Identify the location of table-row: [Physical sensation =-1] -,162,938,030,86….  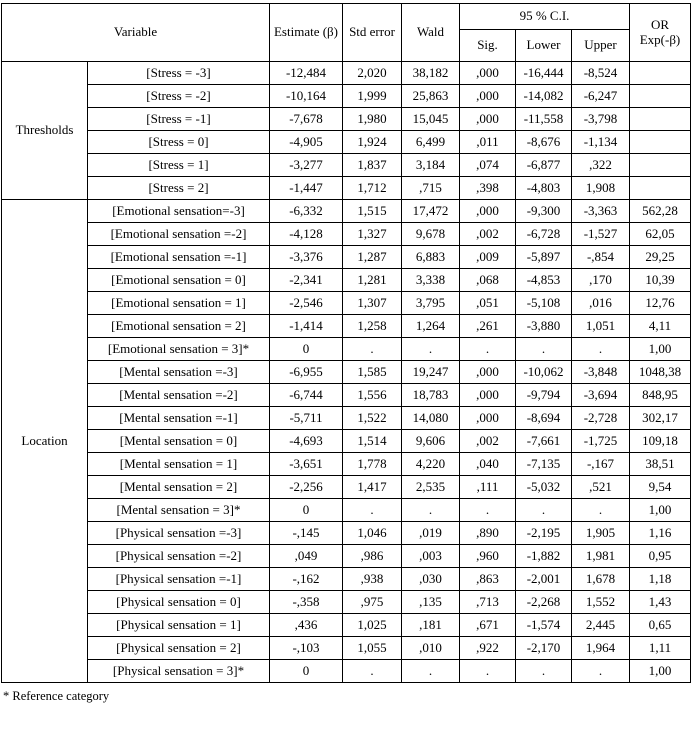
(346, 579).